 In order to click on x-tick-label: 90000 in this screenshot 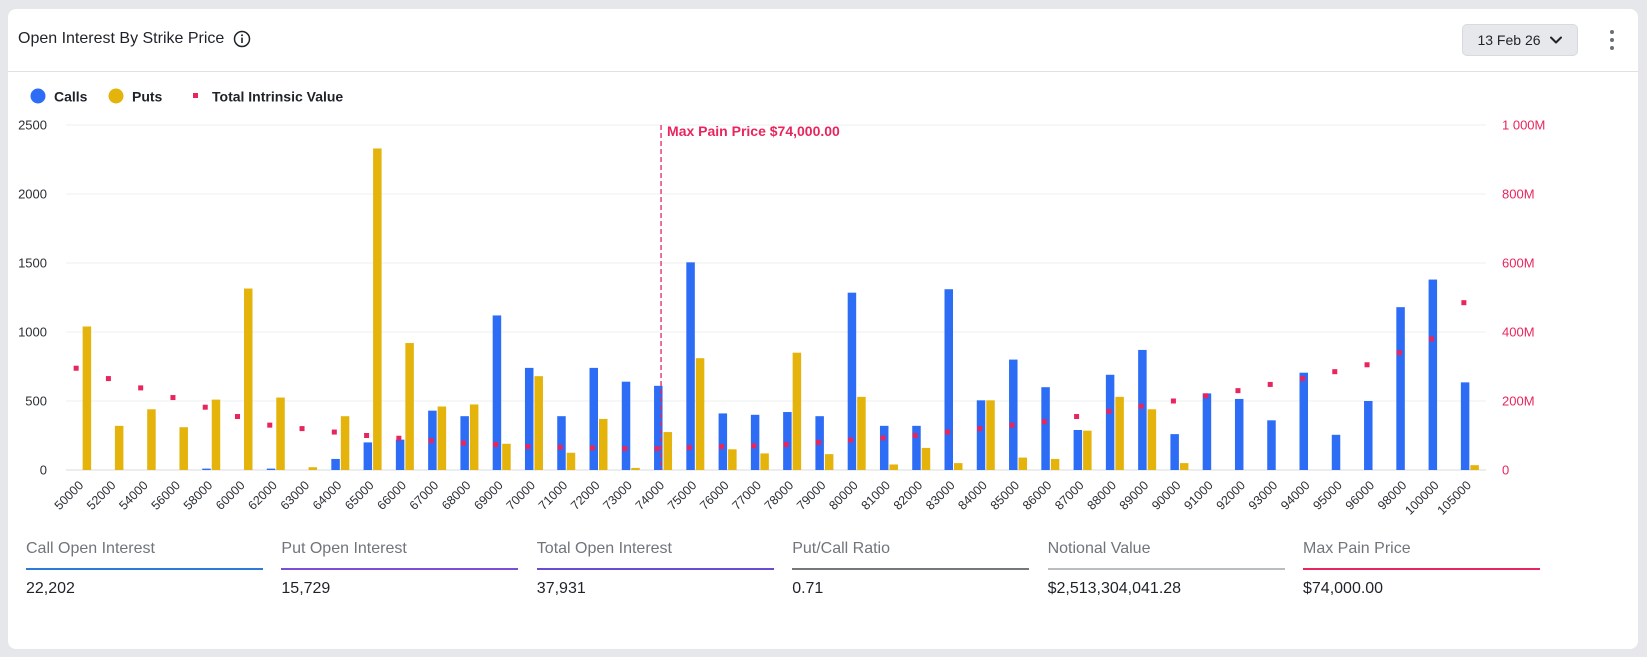, I will do `click(1166, 495)`.